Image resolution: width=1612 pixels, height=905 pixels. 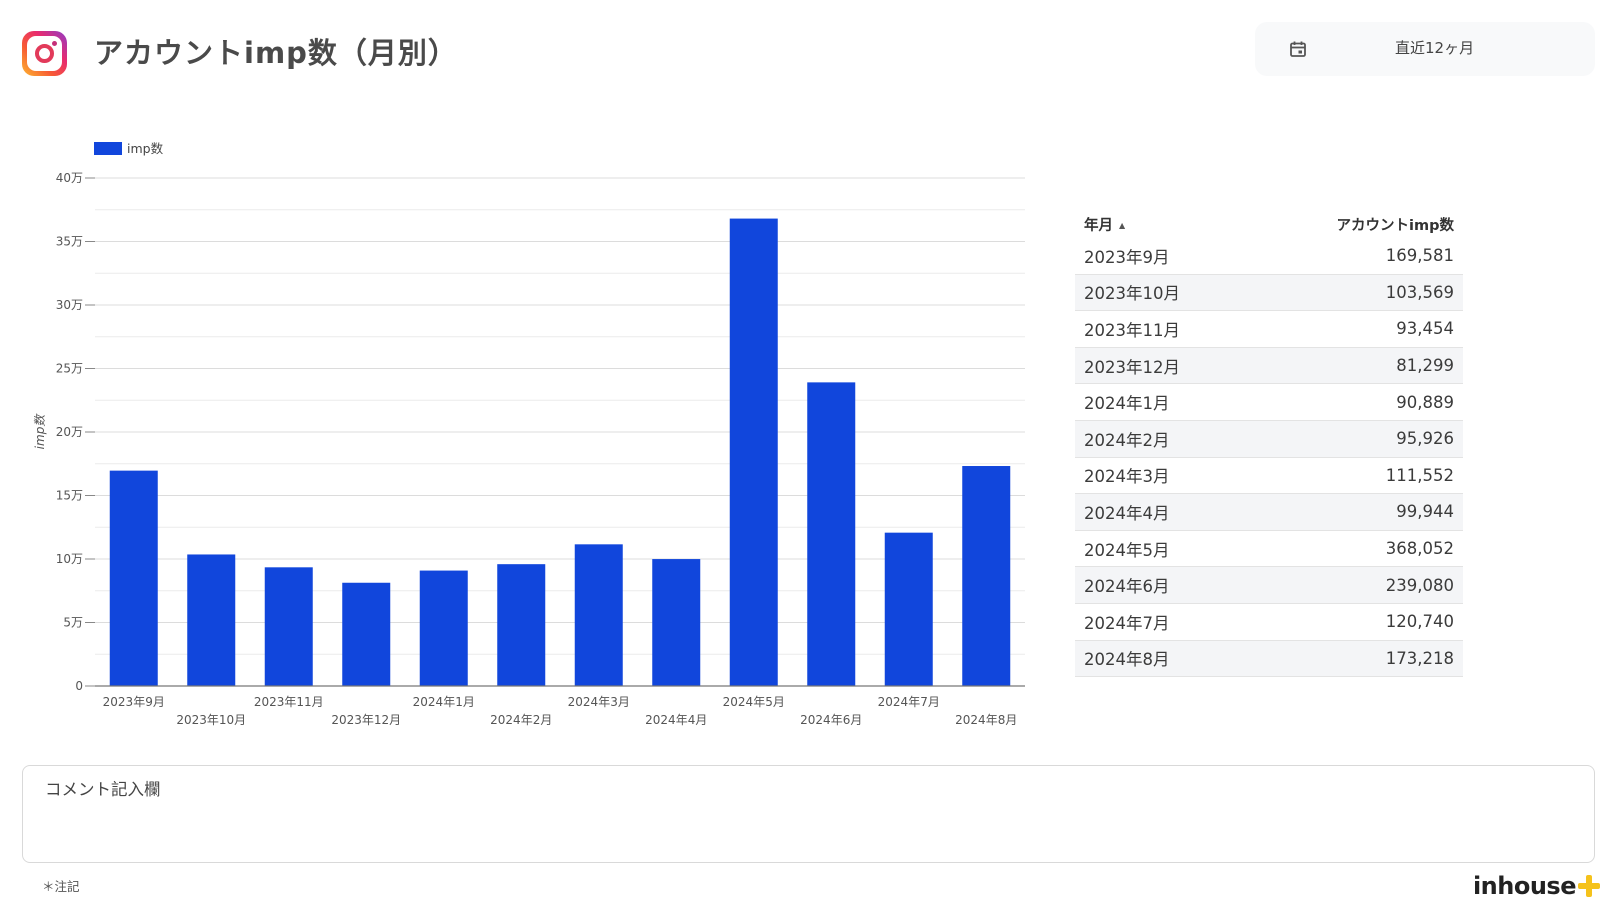 What do you see at coordinates (145, 148) in the screenshot?
I see `legend-label: imp数` at bounding box center [145, 148].